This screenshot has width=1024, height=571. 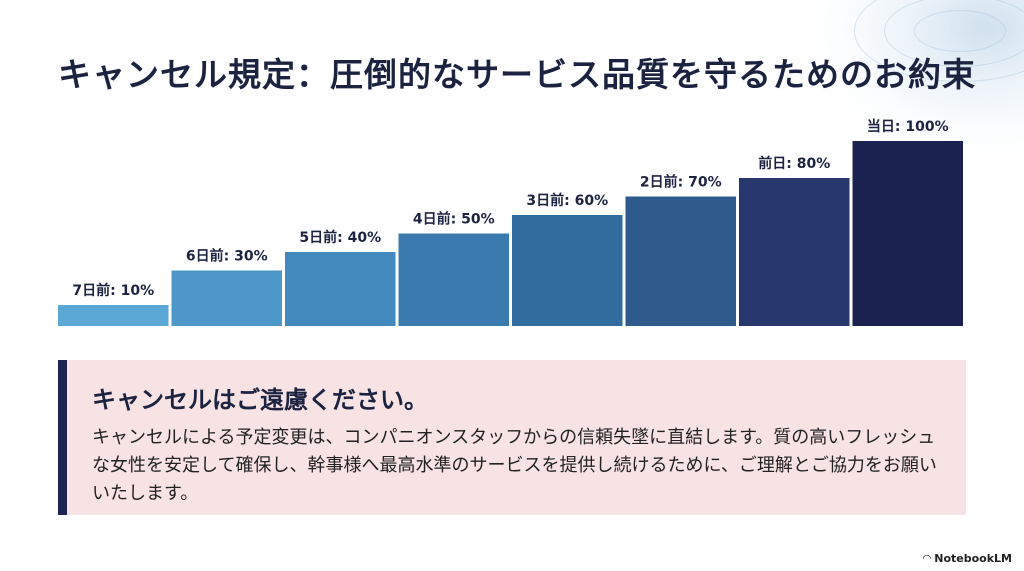 What do you see at coordinates (908, 126) in the screenshot?
I see `bar-label-当日: 当日: 100%` at bounding box center [908, 126].